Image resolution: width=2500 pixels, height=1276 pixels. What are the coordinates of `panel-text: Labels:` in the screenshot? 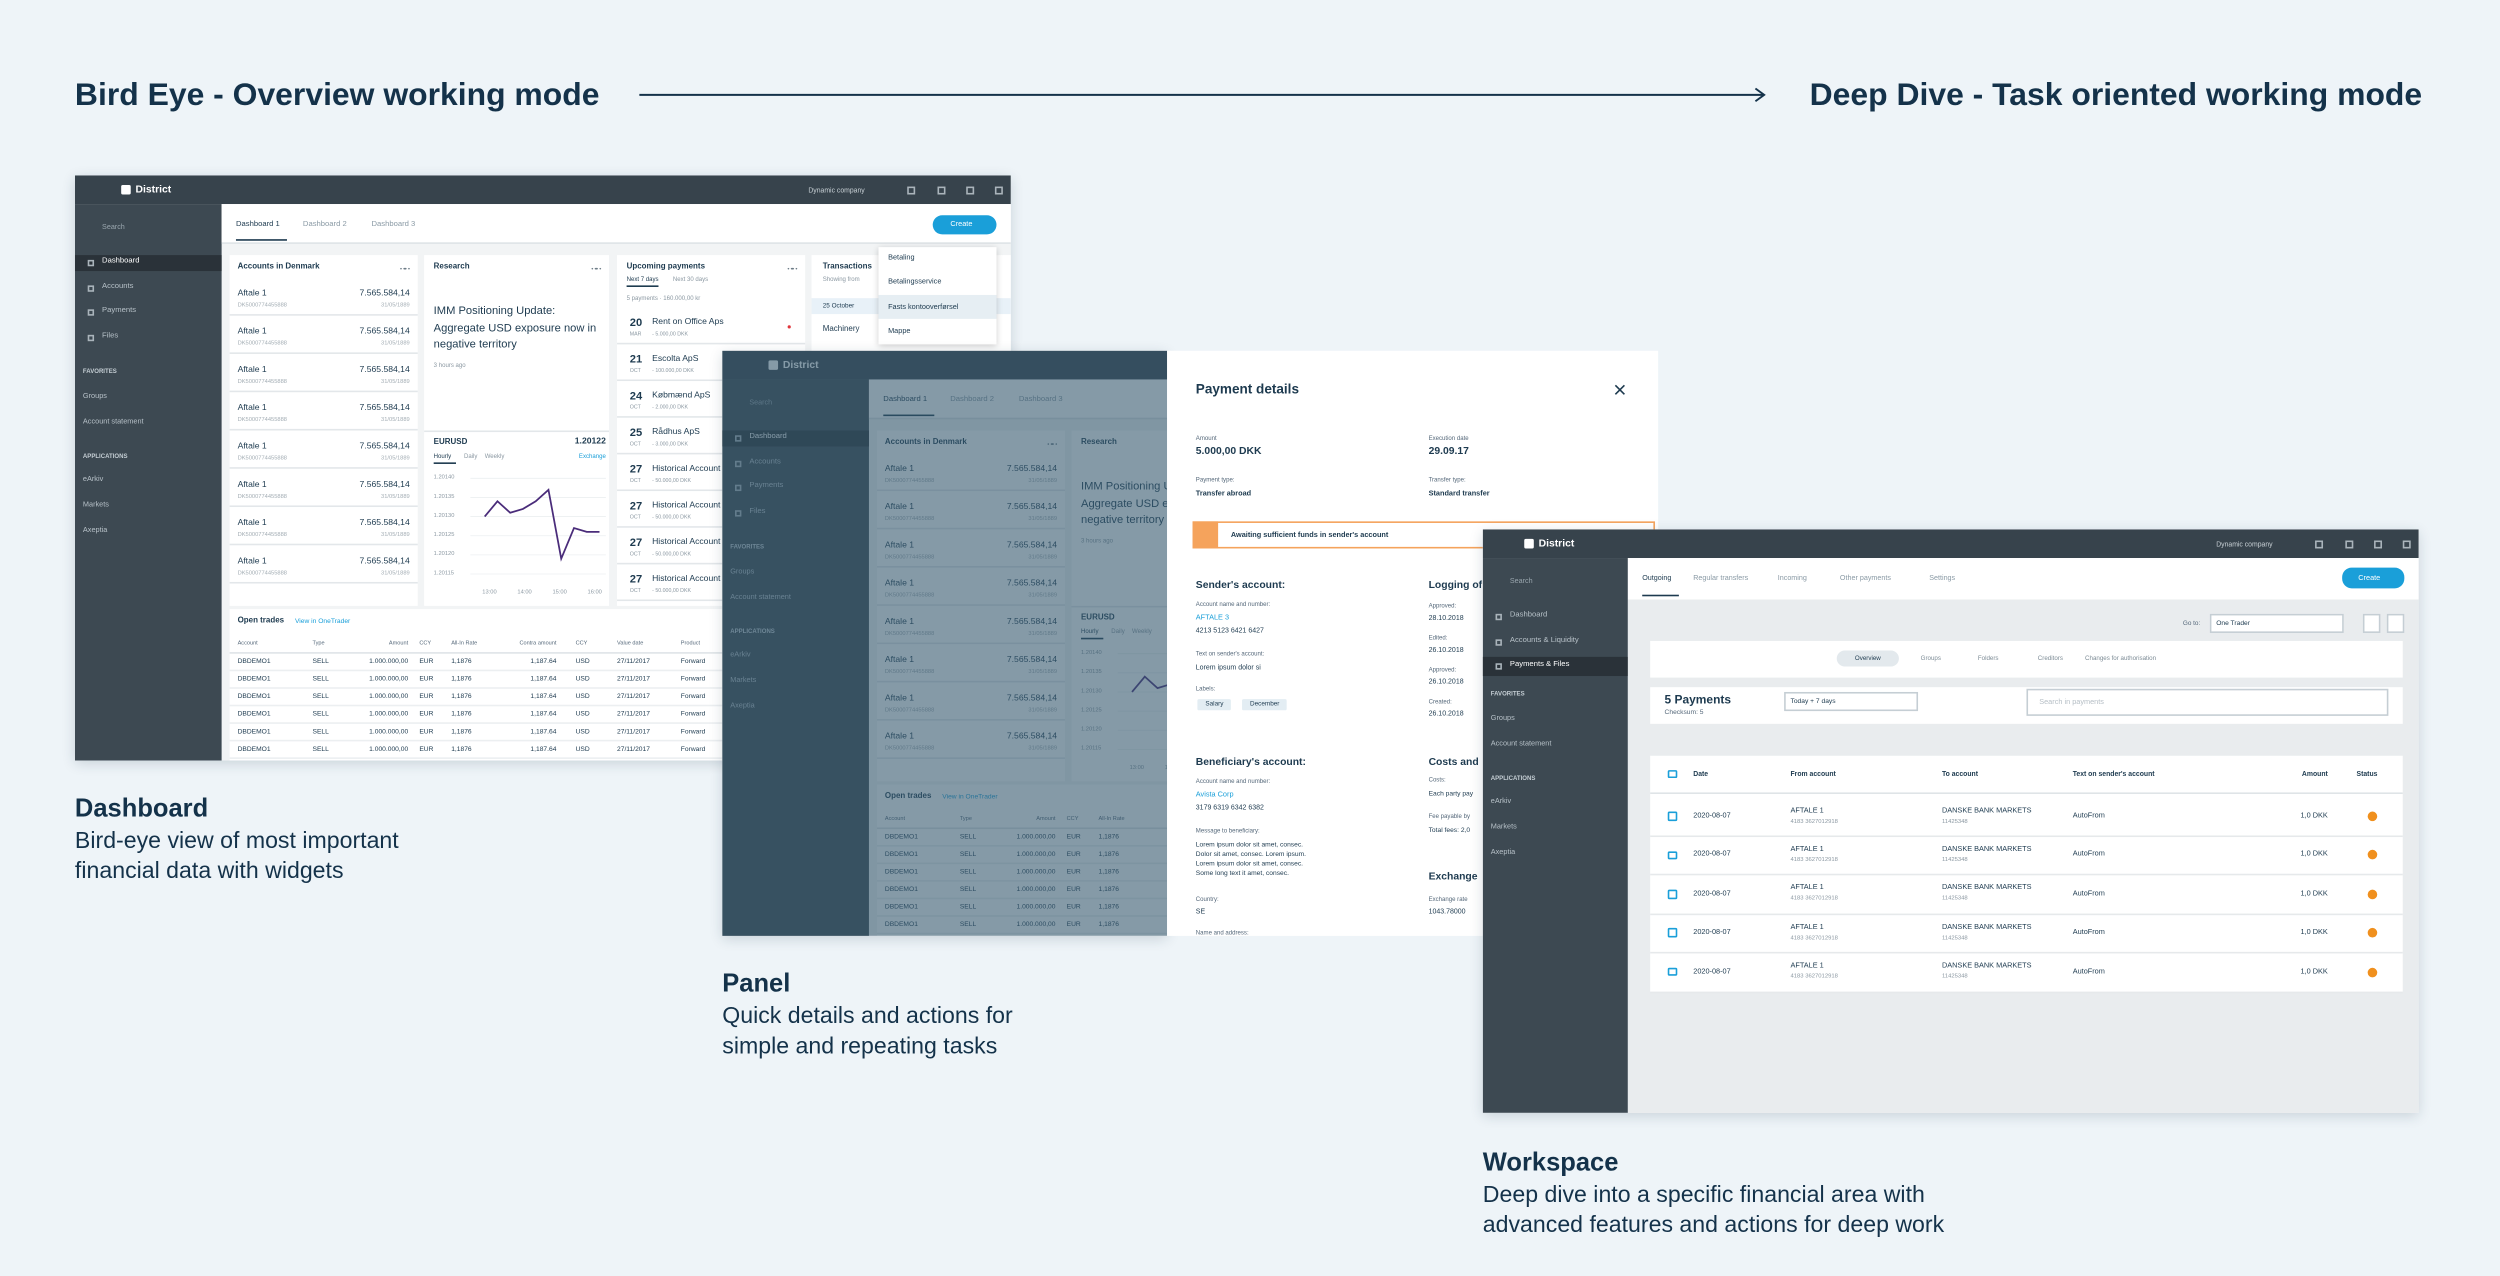 It's located at (1205, 689).